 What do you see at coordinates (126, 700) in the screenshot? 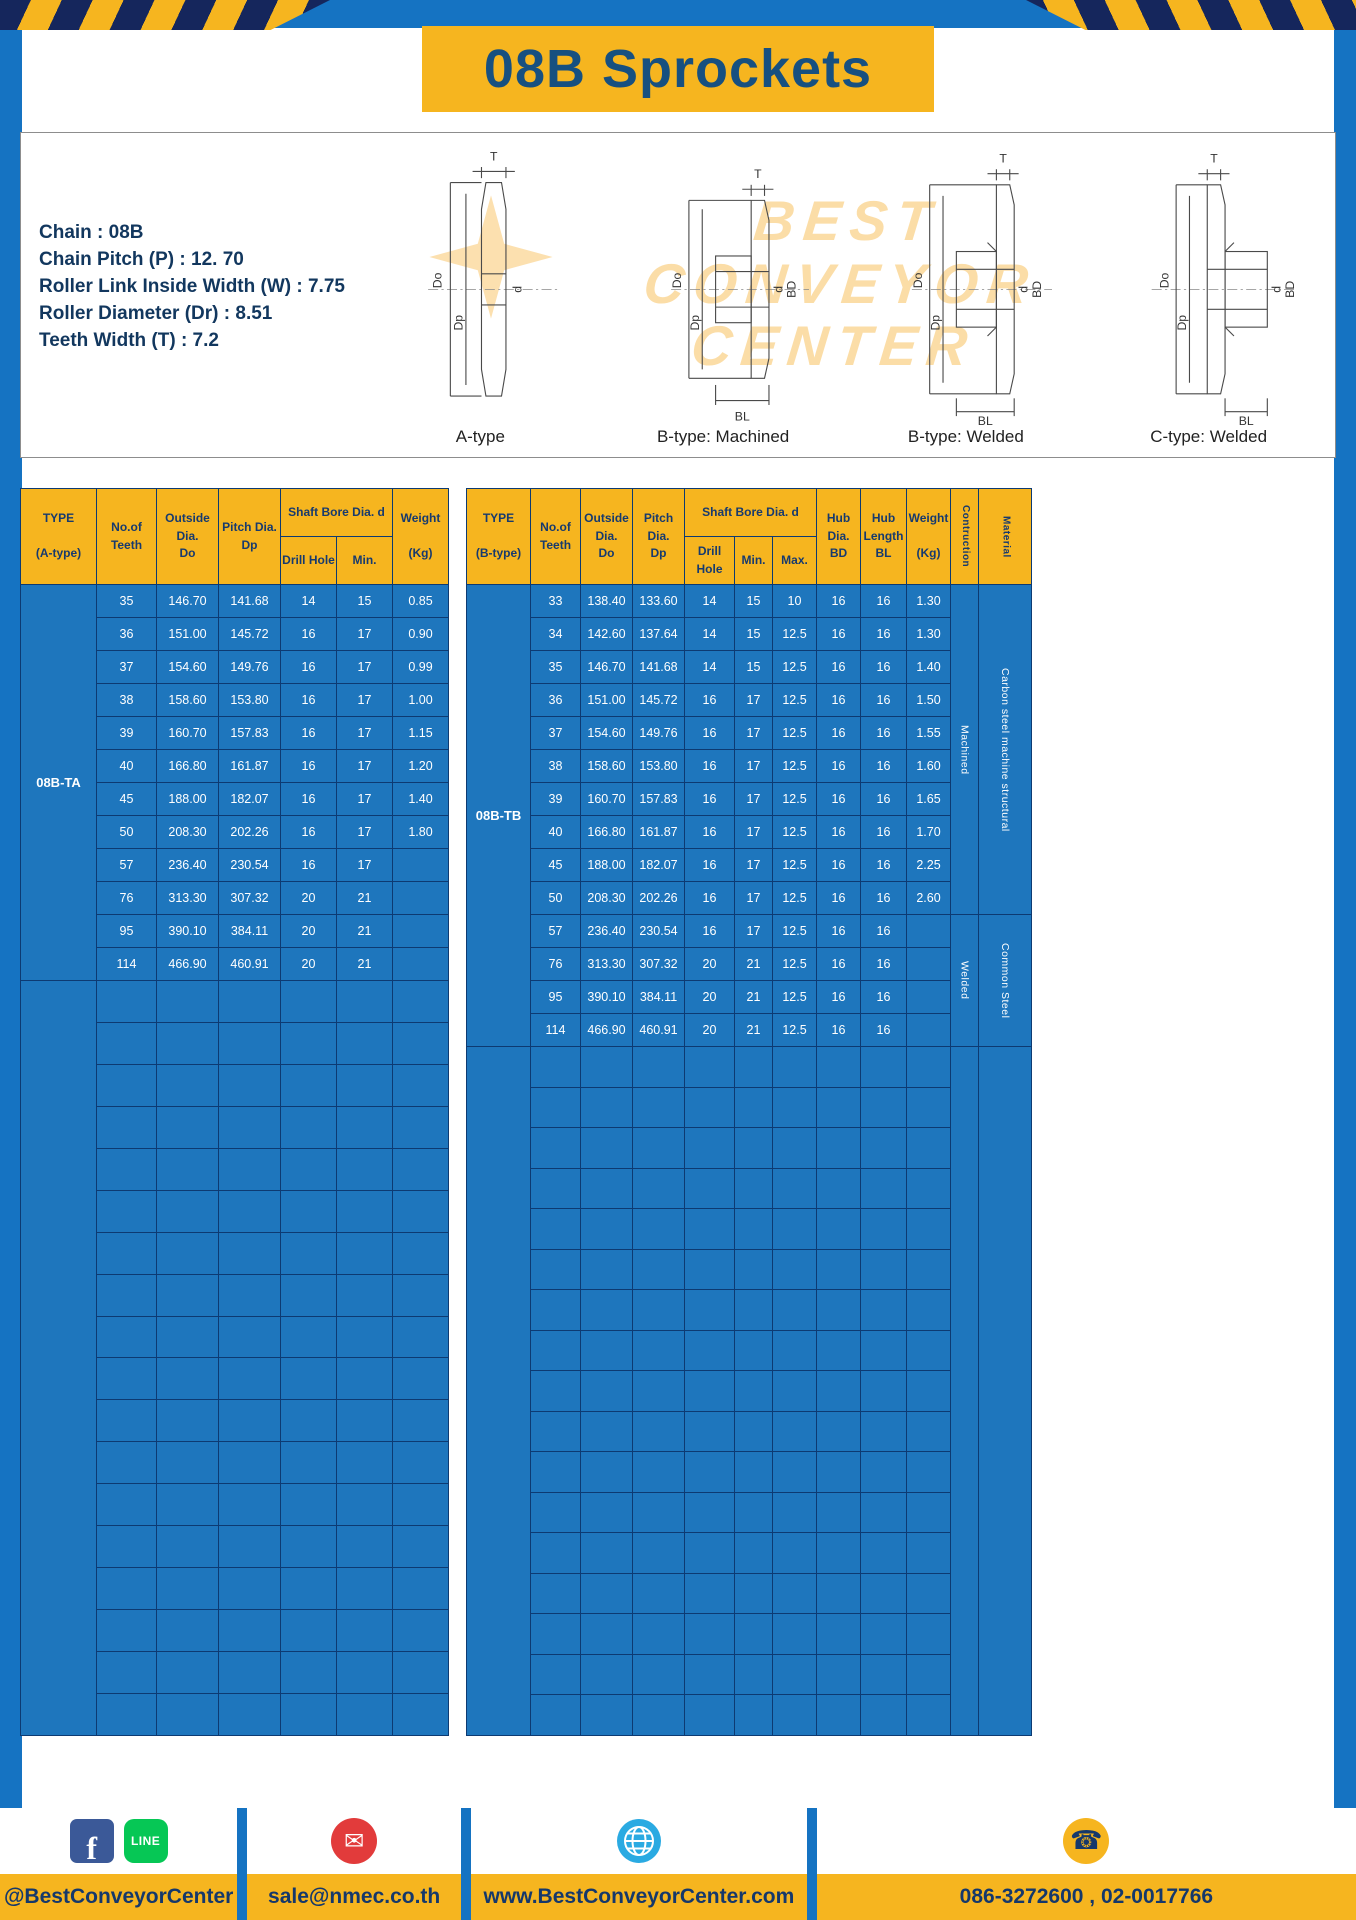
I see `value-cell: 38` at bounding box center [126, 700].